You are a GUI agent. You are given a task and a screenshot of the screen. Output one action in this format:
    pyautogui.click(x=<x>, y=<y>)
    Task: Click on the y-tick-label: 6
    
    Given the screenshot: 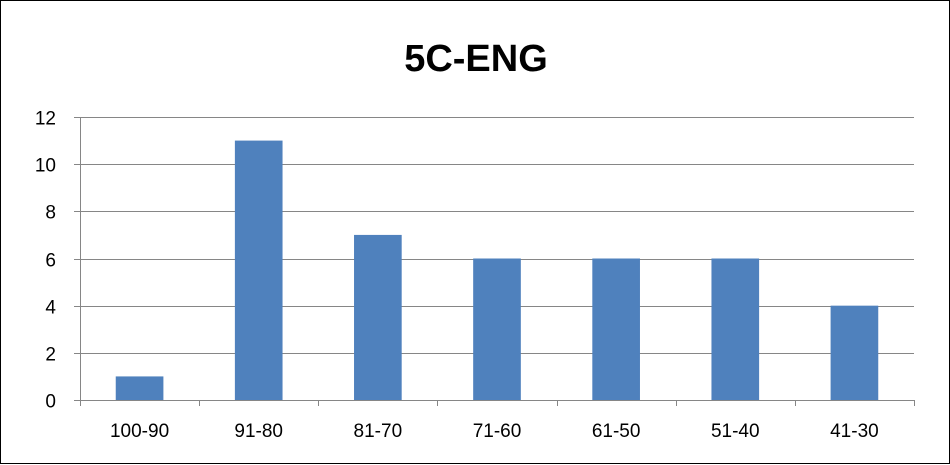 What is the action you would take?
    pyautogui.click(x=50, y=261)
    